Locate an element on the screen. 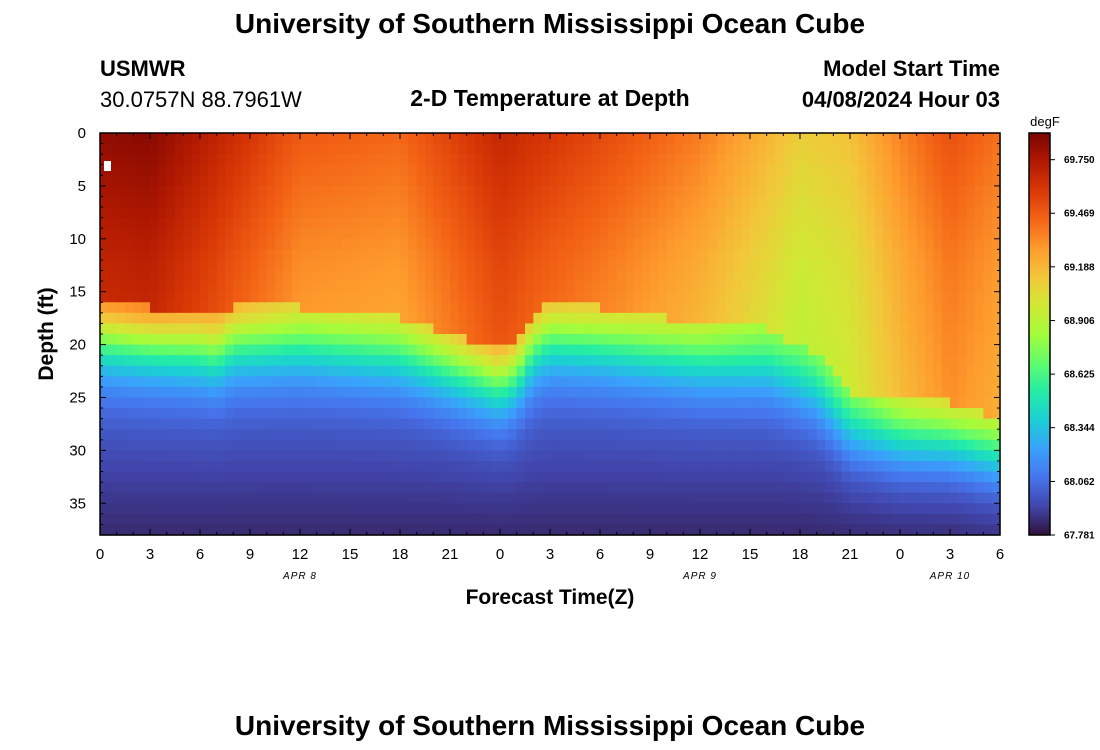 This screenshot has width=1100, height=750. x-tick-label: 18 is located at coordinates (400, 554).